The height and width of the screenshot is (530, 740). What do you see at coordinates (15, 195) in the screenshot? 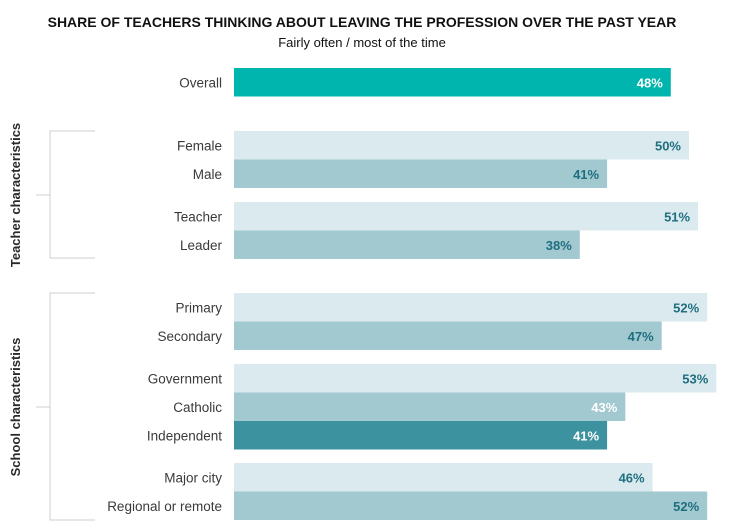
I see `group-label-teacher-characteristics: Teacher characteristics` at bounding box center [15, 195].